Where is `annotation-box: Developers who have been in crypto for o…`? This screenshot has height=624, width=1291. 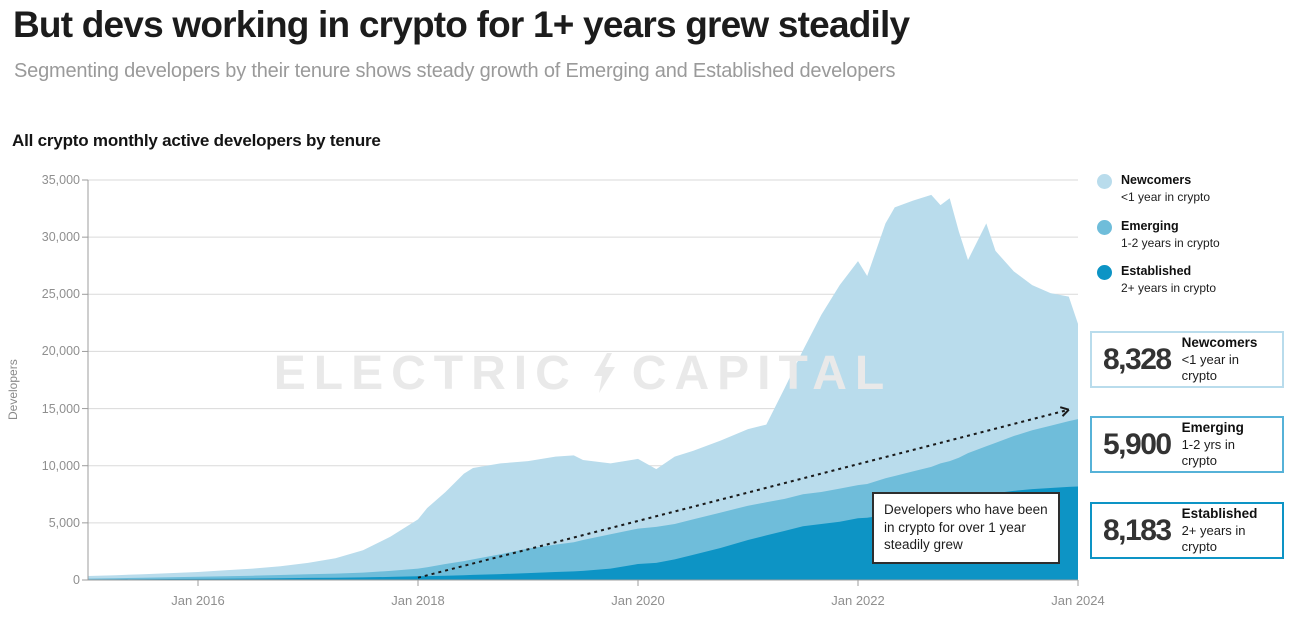
annotation-box: Developers who have been in crypto for o… is located at coordinates (966, 528).